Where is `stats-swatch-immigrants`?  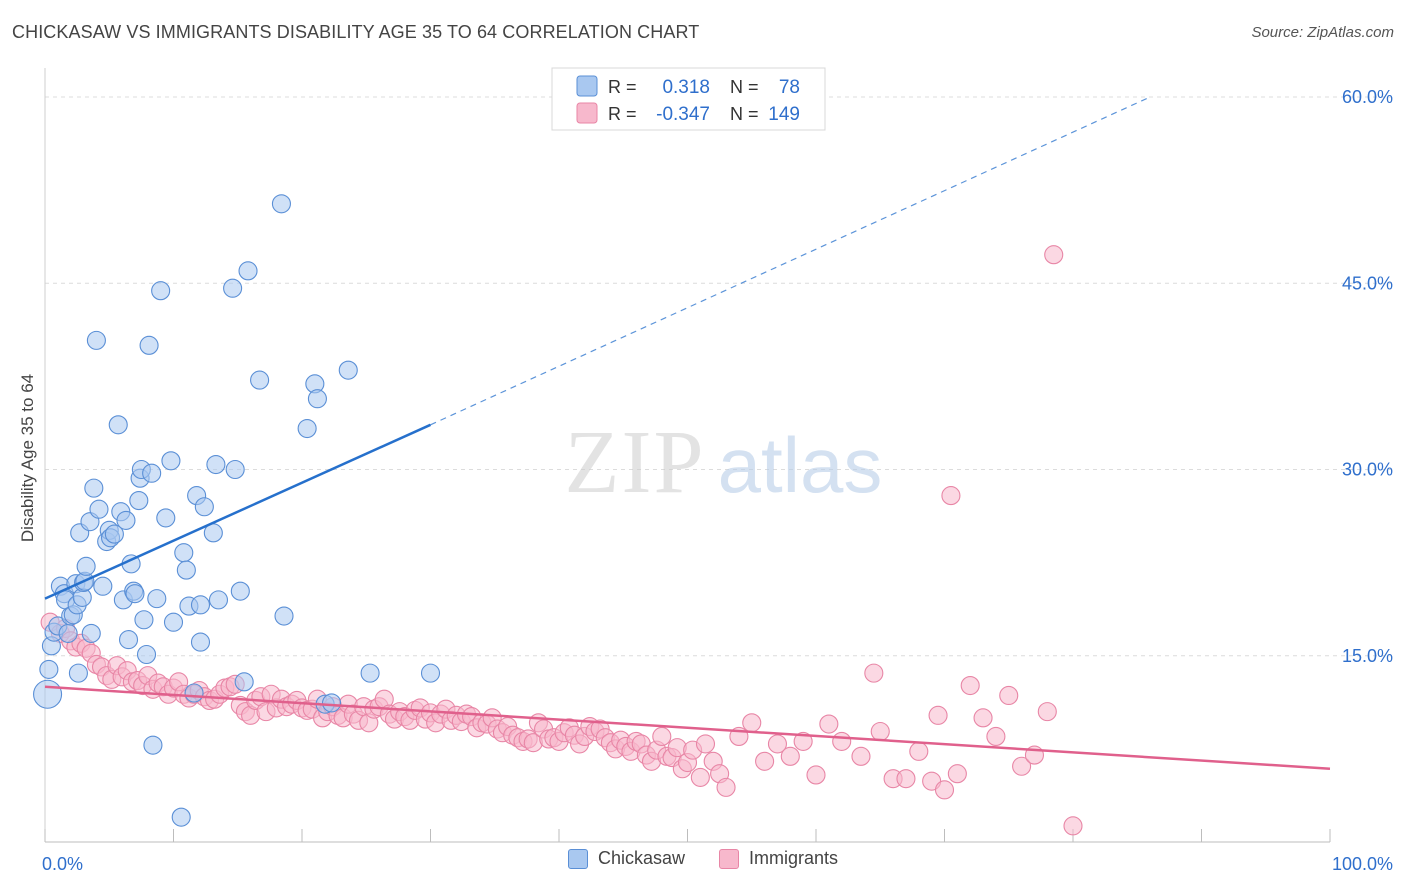
stats-swatch-immigrants is located at coordinates (587, 113).